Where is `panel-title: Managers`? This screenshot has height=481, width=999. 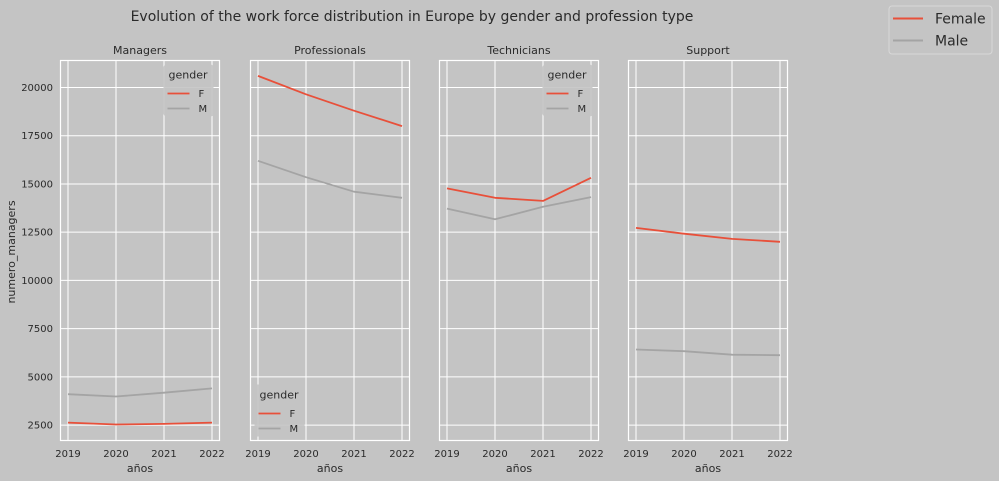
panel-title: Managers is located at coordinates (140, 50).